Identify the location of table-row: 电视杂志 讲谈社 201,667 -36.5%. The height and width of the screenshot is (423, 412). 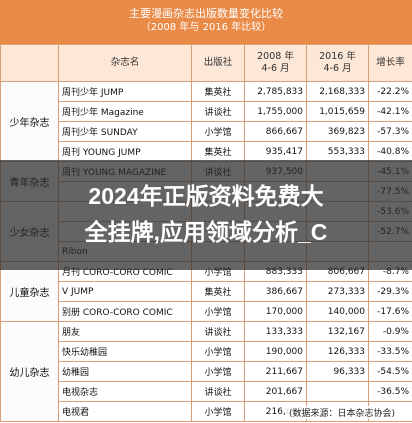
(206, 391).